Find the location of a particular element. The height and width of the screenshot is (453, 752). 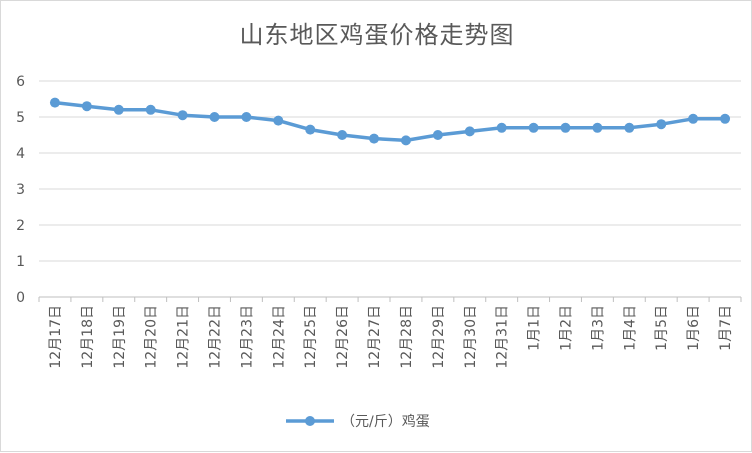

y-tick-label: 1 is located at coordinates (20, 262).